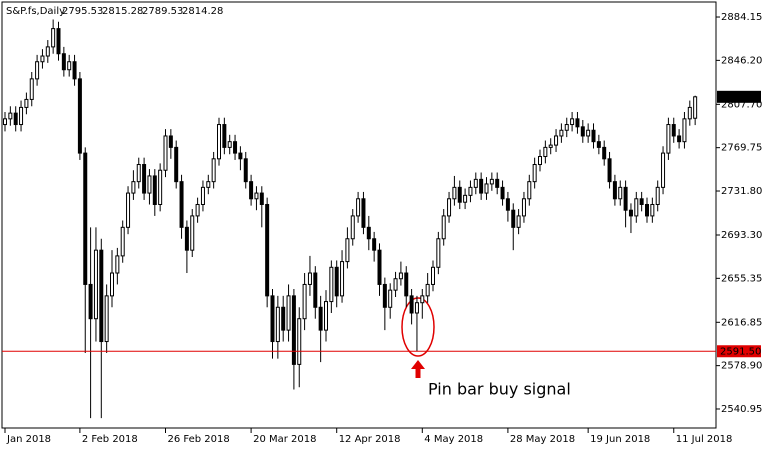  Describe the element at coordinates (202, 11) in the screenshot. I see `header-close: 2814.28` at that location.